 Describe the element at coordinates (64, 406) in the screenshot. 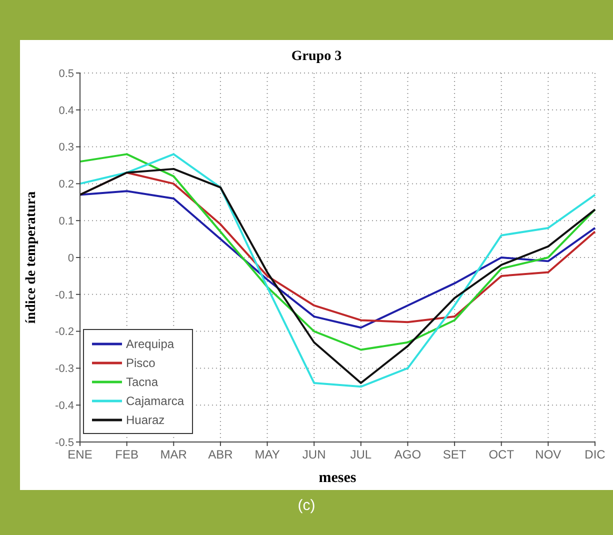

I see `y-tick-label: -0.4` at that location.